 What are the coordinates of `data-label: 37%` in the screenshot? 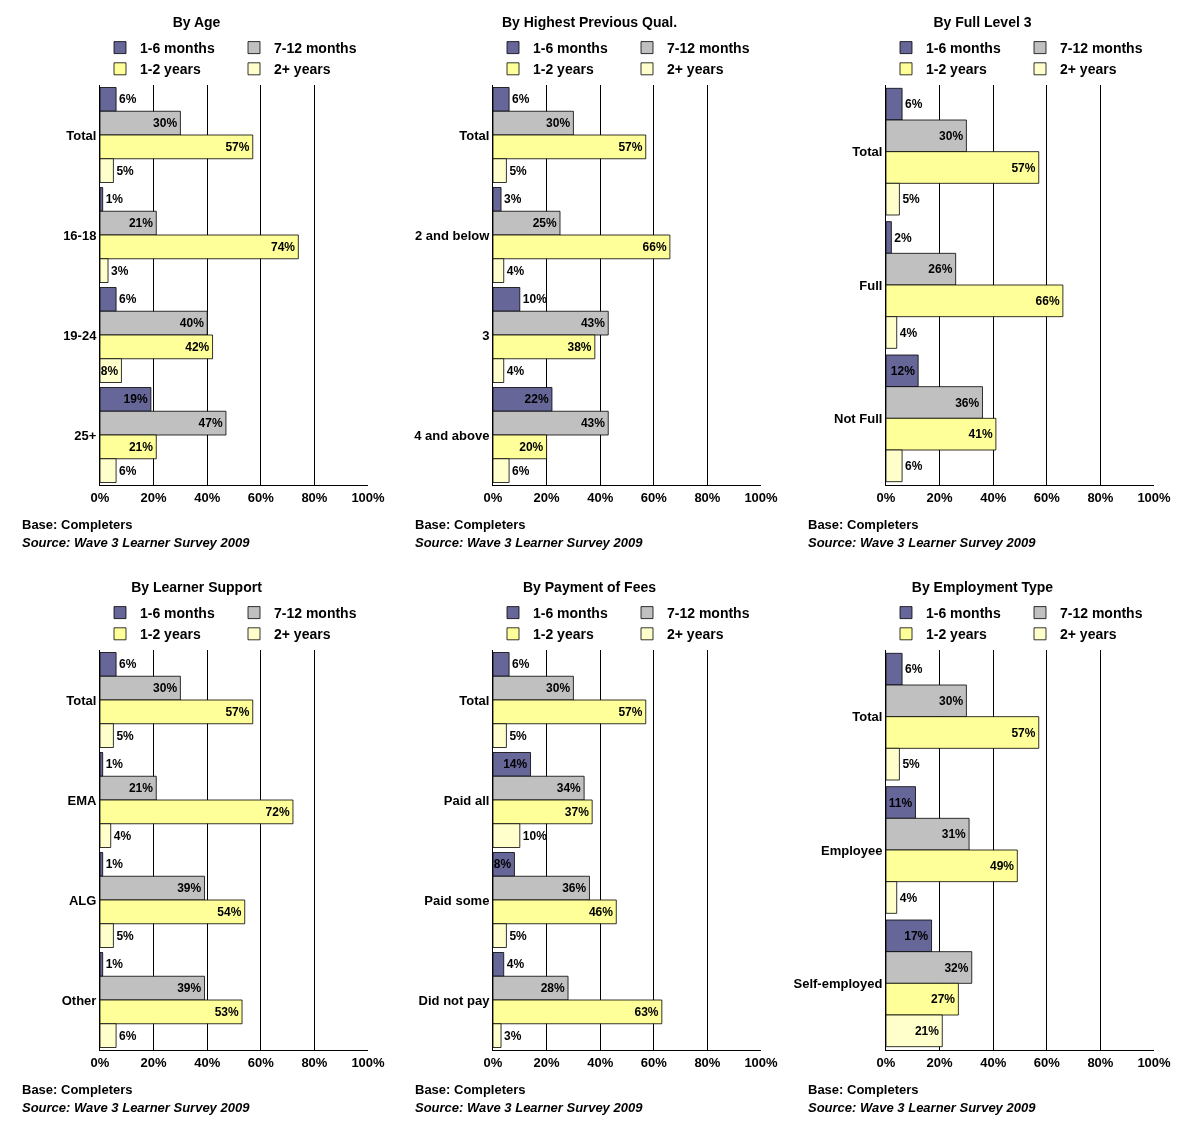 It's located at (577, 811).